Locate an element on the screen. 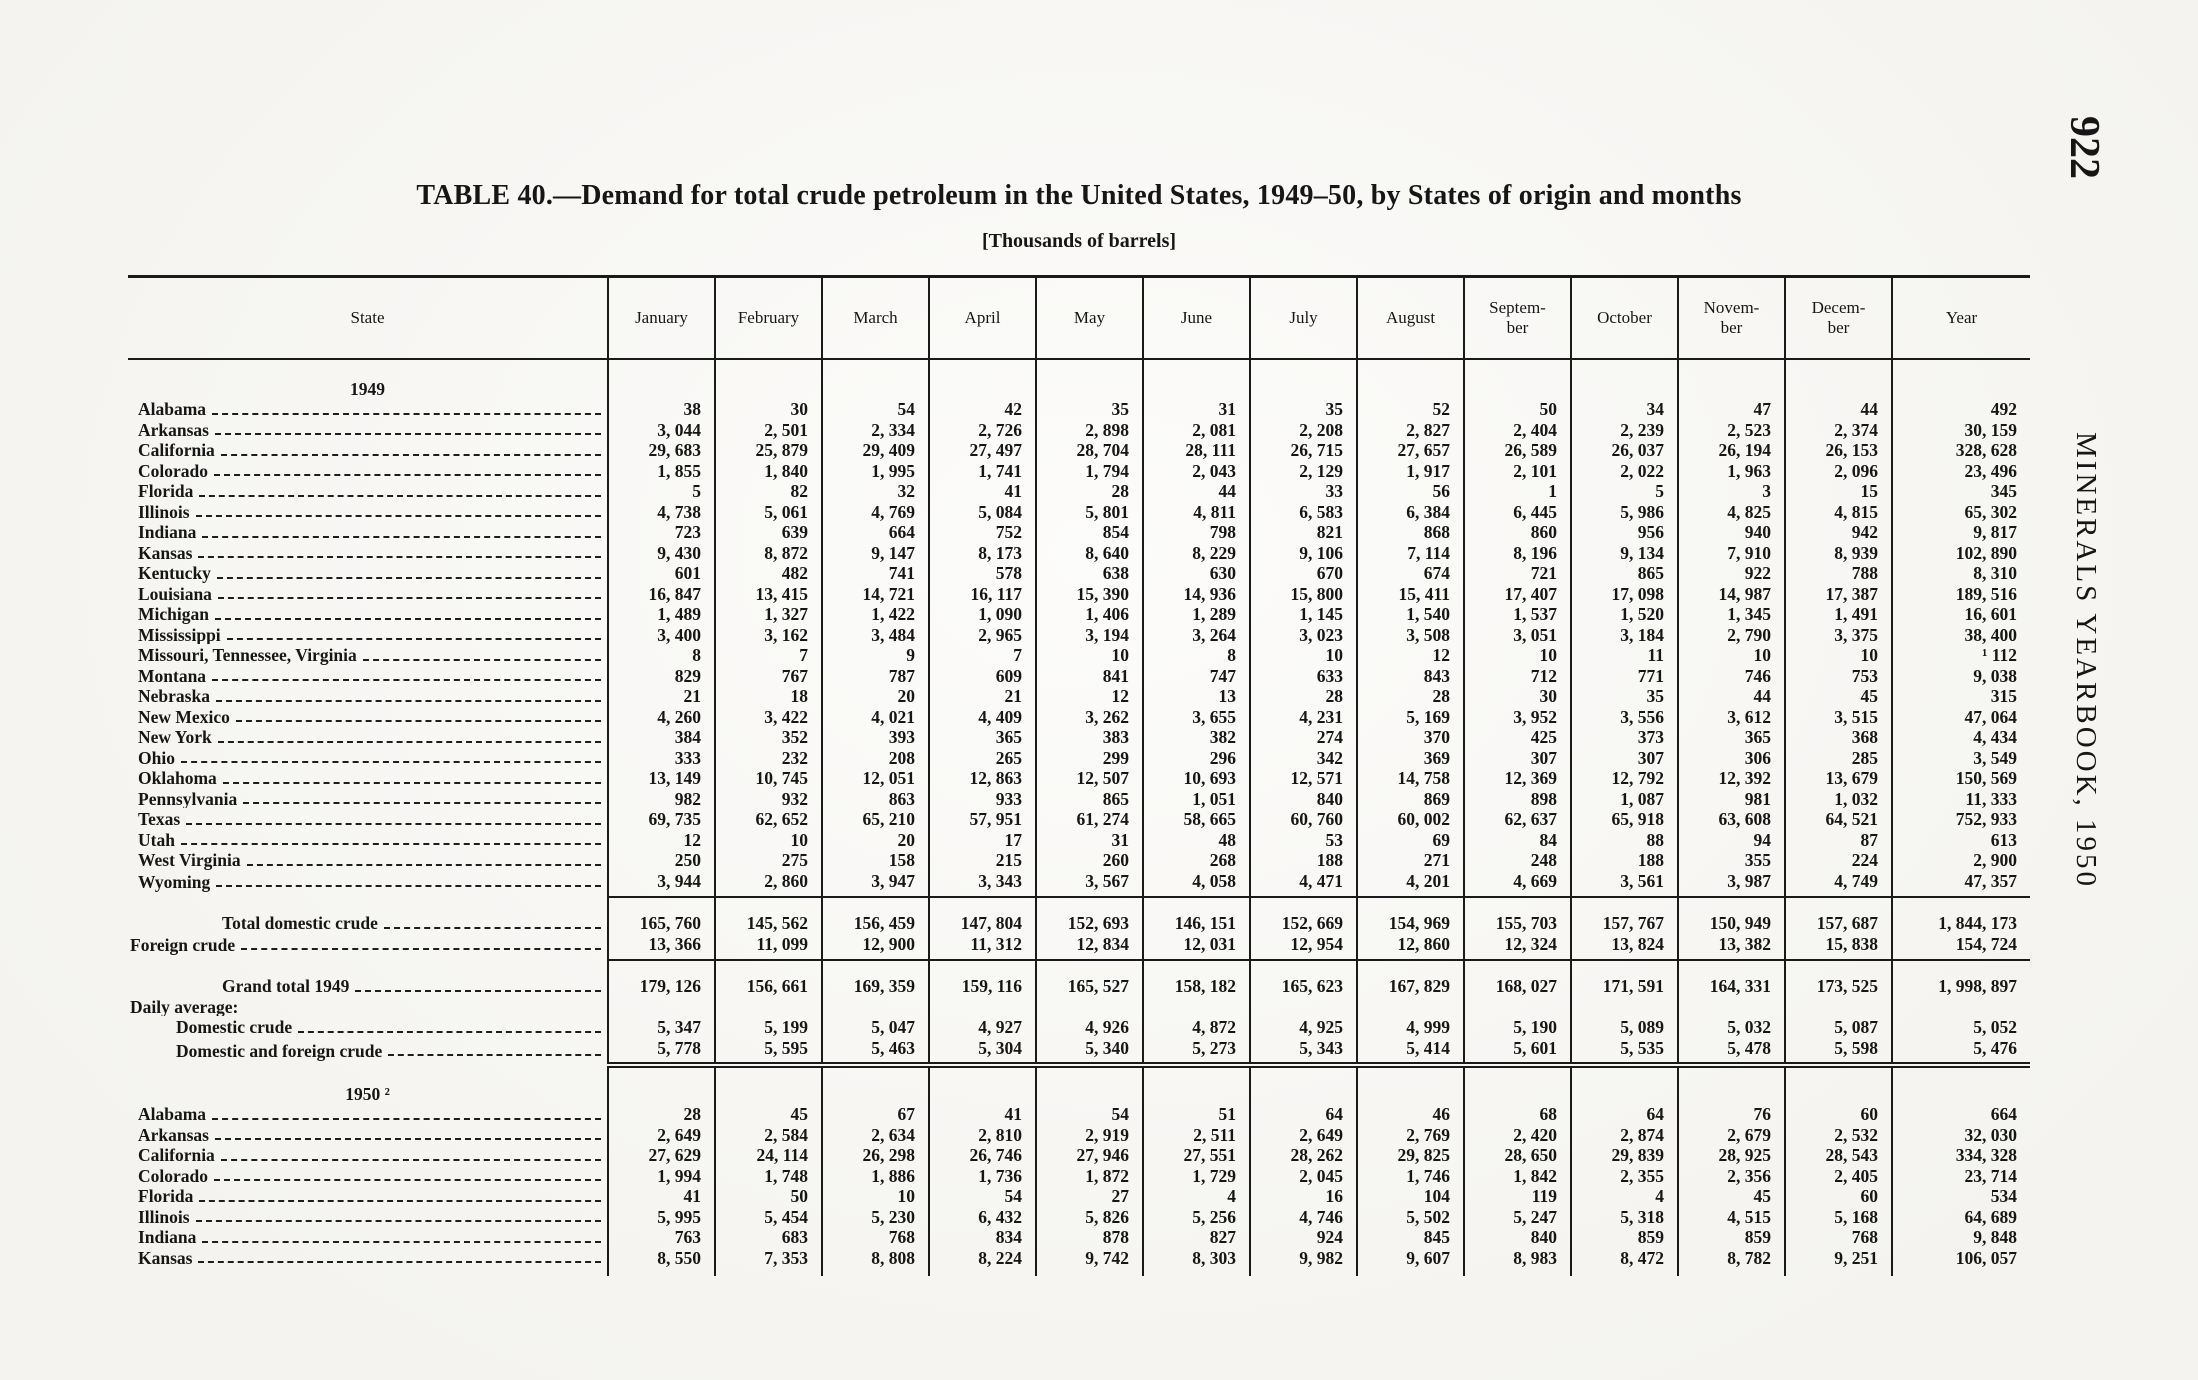 The height and width of the screenshot is (1380, 2198). value-cell: 12, 954 is located at coordinates (1303, 946).